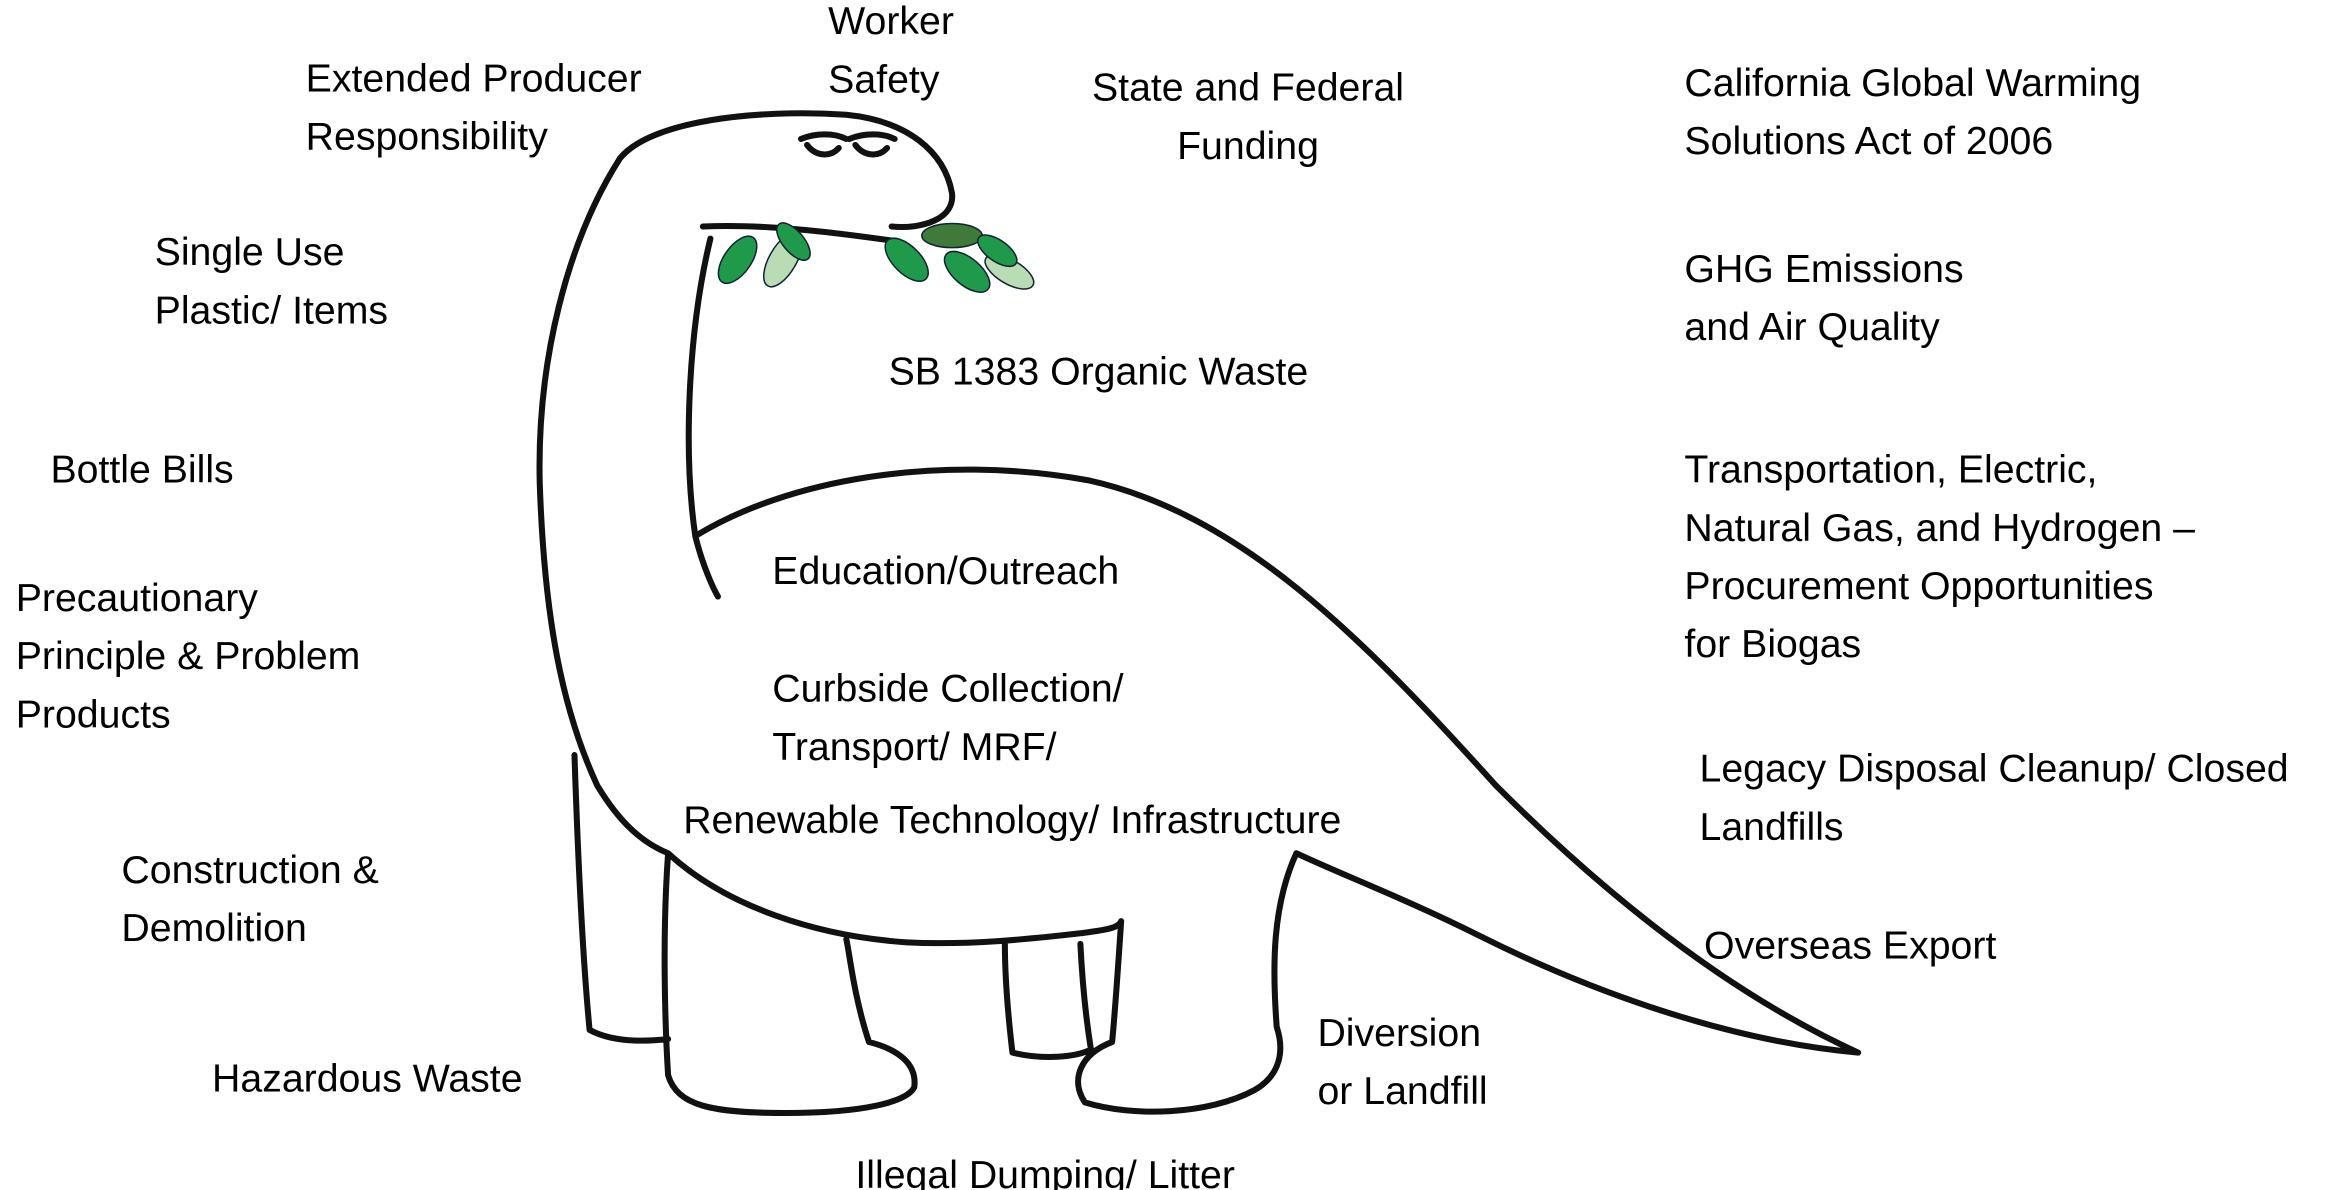 This screenshot has height=1190, width=2345. Describe the element at coordinates (914, 747) in the screenshot. I see `label-line: Transport/ MRF/` at that location.